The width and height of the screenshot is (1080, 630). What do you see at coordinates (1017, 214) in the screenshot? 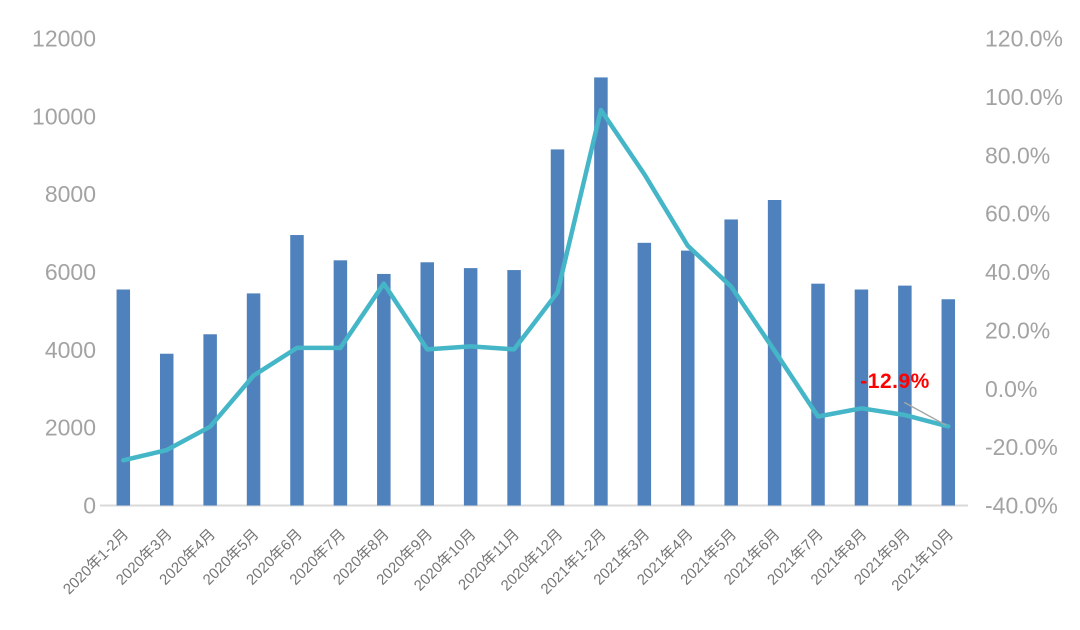
I see `right-axis-tick: 60.0%` at bounding box center [1017, 214].